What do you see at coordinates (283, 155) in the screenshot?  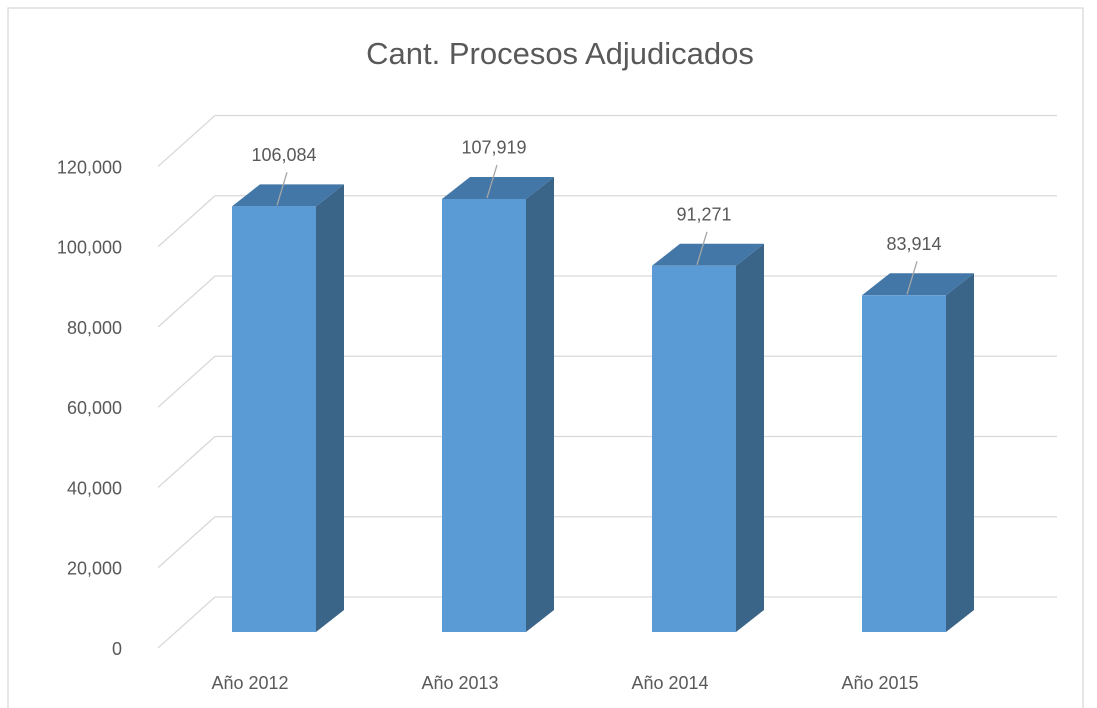 I see `data-label: 106,084` at bounding box center [283, 155].